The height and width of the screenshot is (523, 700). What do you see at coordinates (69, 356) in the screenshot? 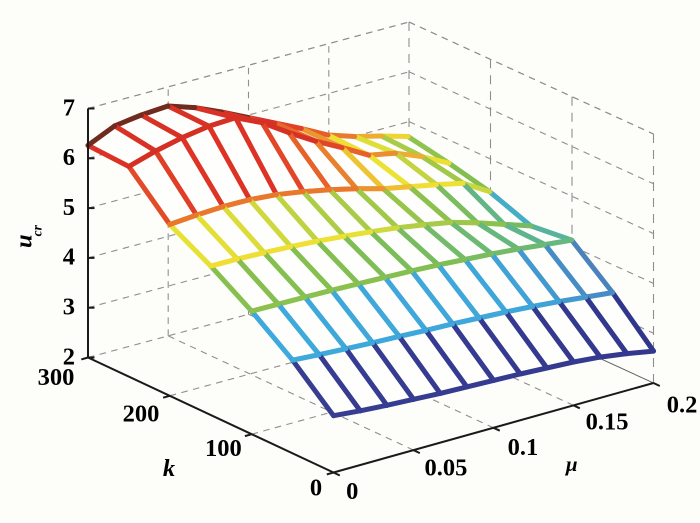
I see `svg-text: 2` at bounding box center [69, 356].